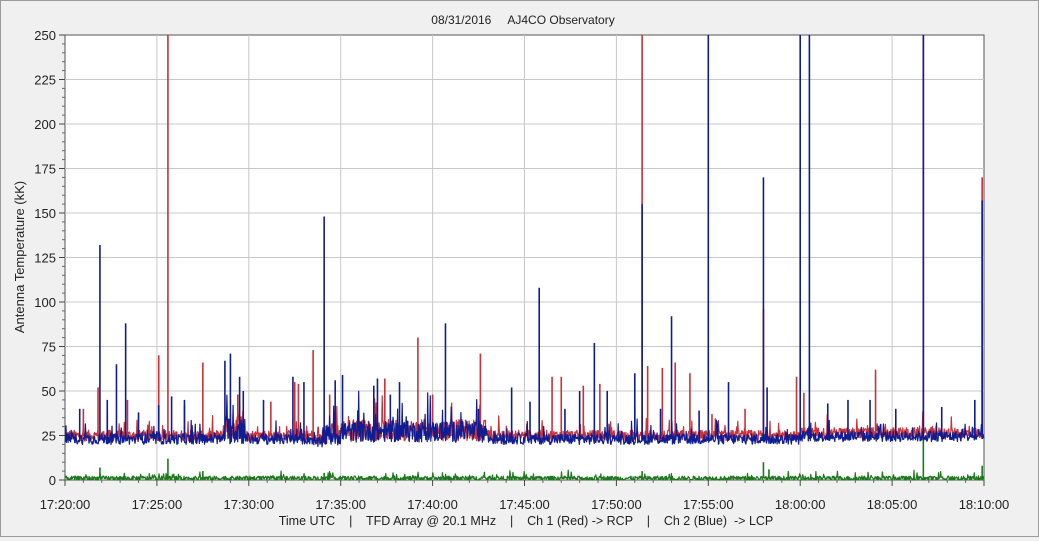 Image resolution: width=1039 pixels, height=541 pixels. What do you see at coordinates (248, 504) in the screenshot?
I see `x-tick-label: 17:30:00` at bounding box center [248, 504].